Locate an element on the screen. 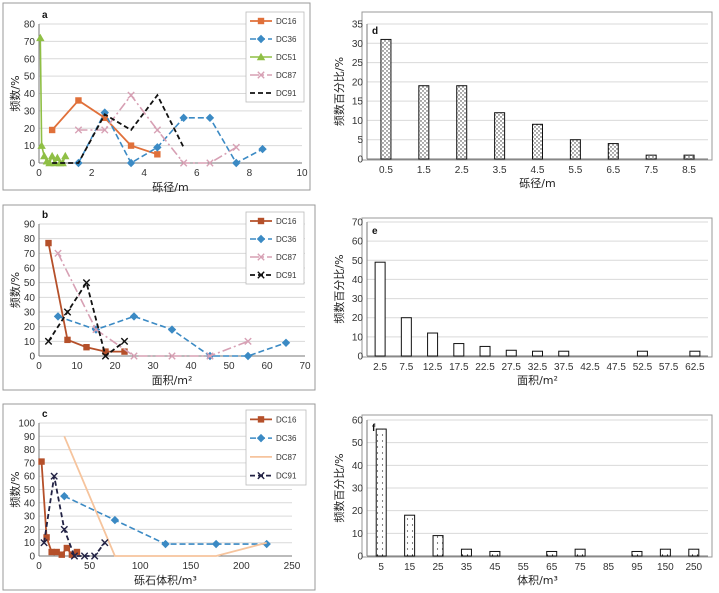 The width and height of the screenshot is (719, 593). x-tick-label: 7.5 is located at coordinates (406, 367).